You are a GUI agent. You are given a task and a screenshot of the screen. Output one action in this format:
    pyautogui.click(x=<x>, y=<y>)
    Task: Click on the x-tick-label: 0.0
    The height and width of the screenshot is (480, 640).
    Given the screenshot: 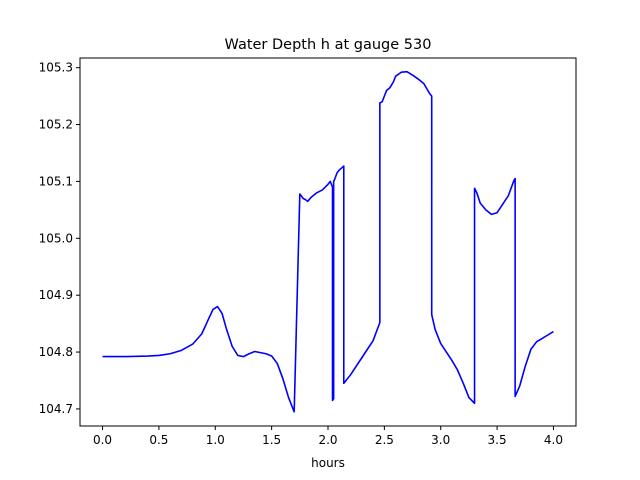 What is the action you would take?
    pyautogui.click(x=102, y=440)
    